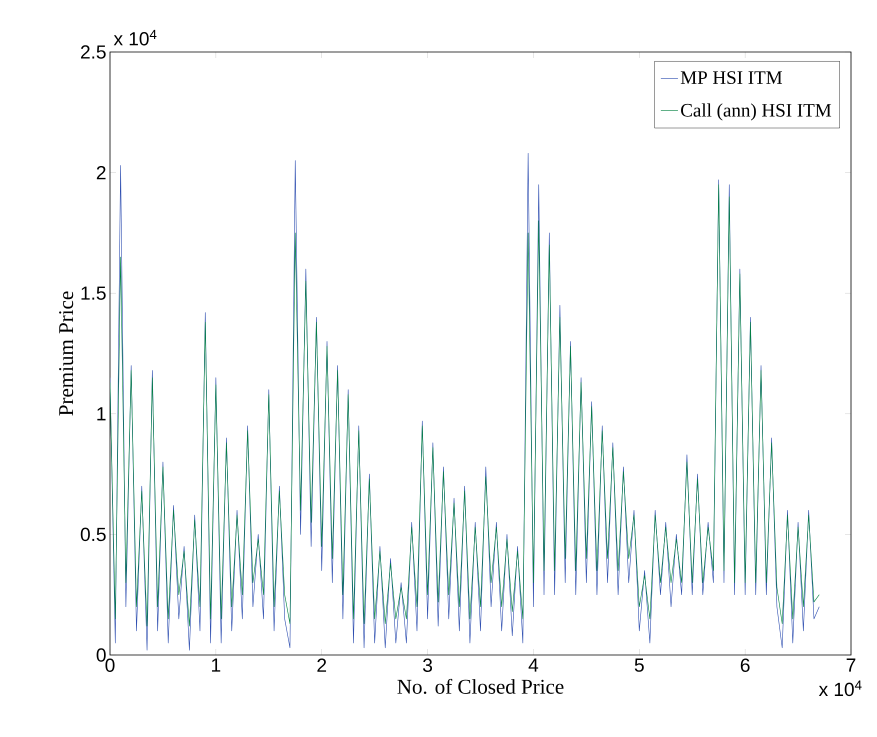  What do you see at coordinates (427, 665) in the screenshot?
I see `x-tick-label: 3` at bounding box center [427, 665].